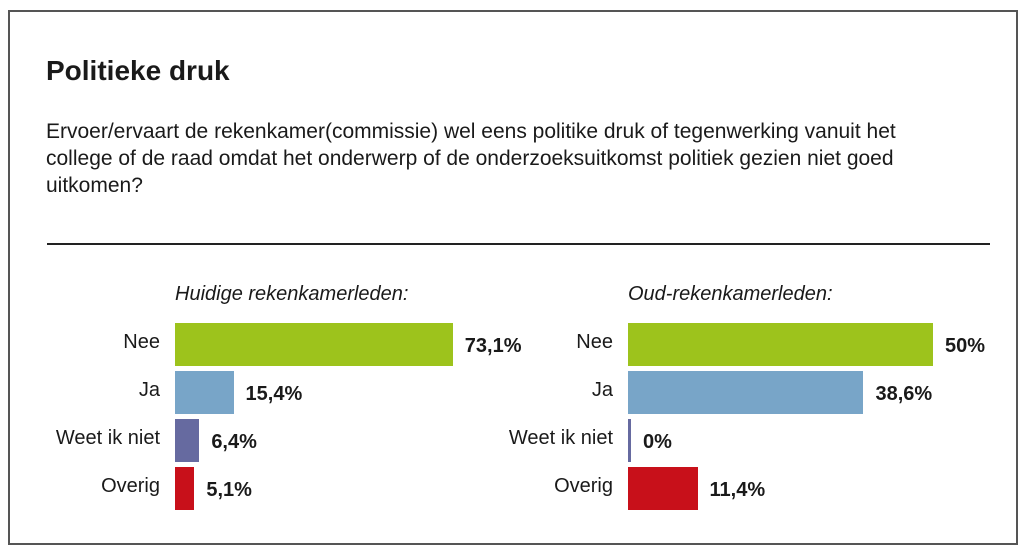  What do you see at coordinates (292, 294) in the screenshot?
I see `panel-title-current: Huidige rekenkamerleden:` at bounding box center [292, 294].